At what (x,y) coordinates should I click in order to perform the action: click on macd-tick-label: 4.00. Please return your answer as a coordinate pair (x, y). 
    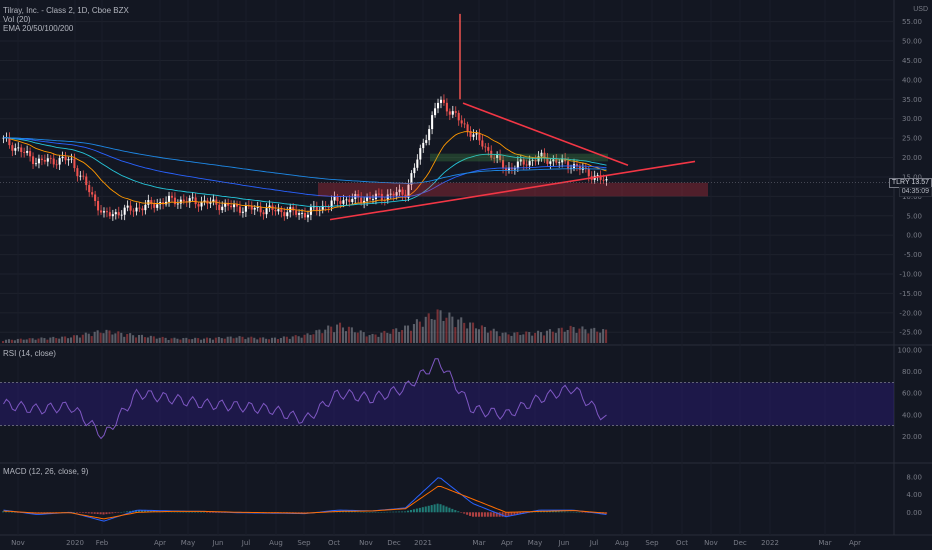
    Looking at the image, I should click on (914, 495).